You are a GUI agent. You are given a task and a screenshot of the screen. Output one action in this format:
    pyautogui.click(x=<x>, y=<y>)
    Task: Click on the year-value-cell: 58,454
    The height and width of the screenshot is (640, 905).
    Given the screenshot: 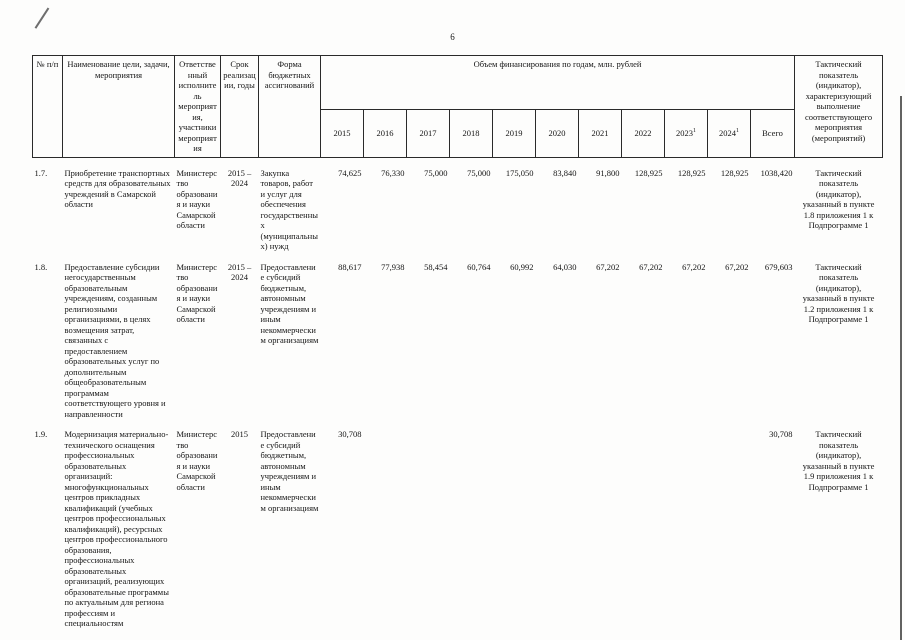 What is the action you would take?
    pyautogui.click(x=436, y=266)
    